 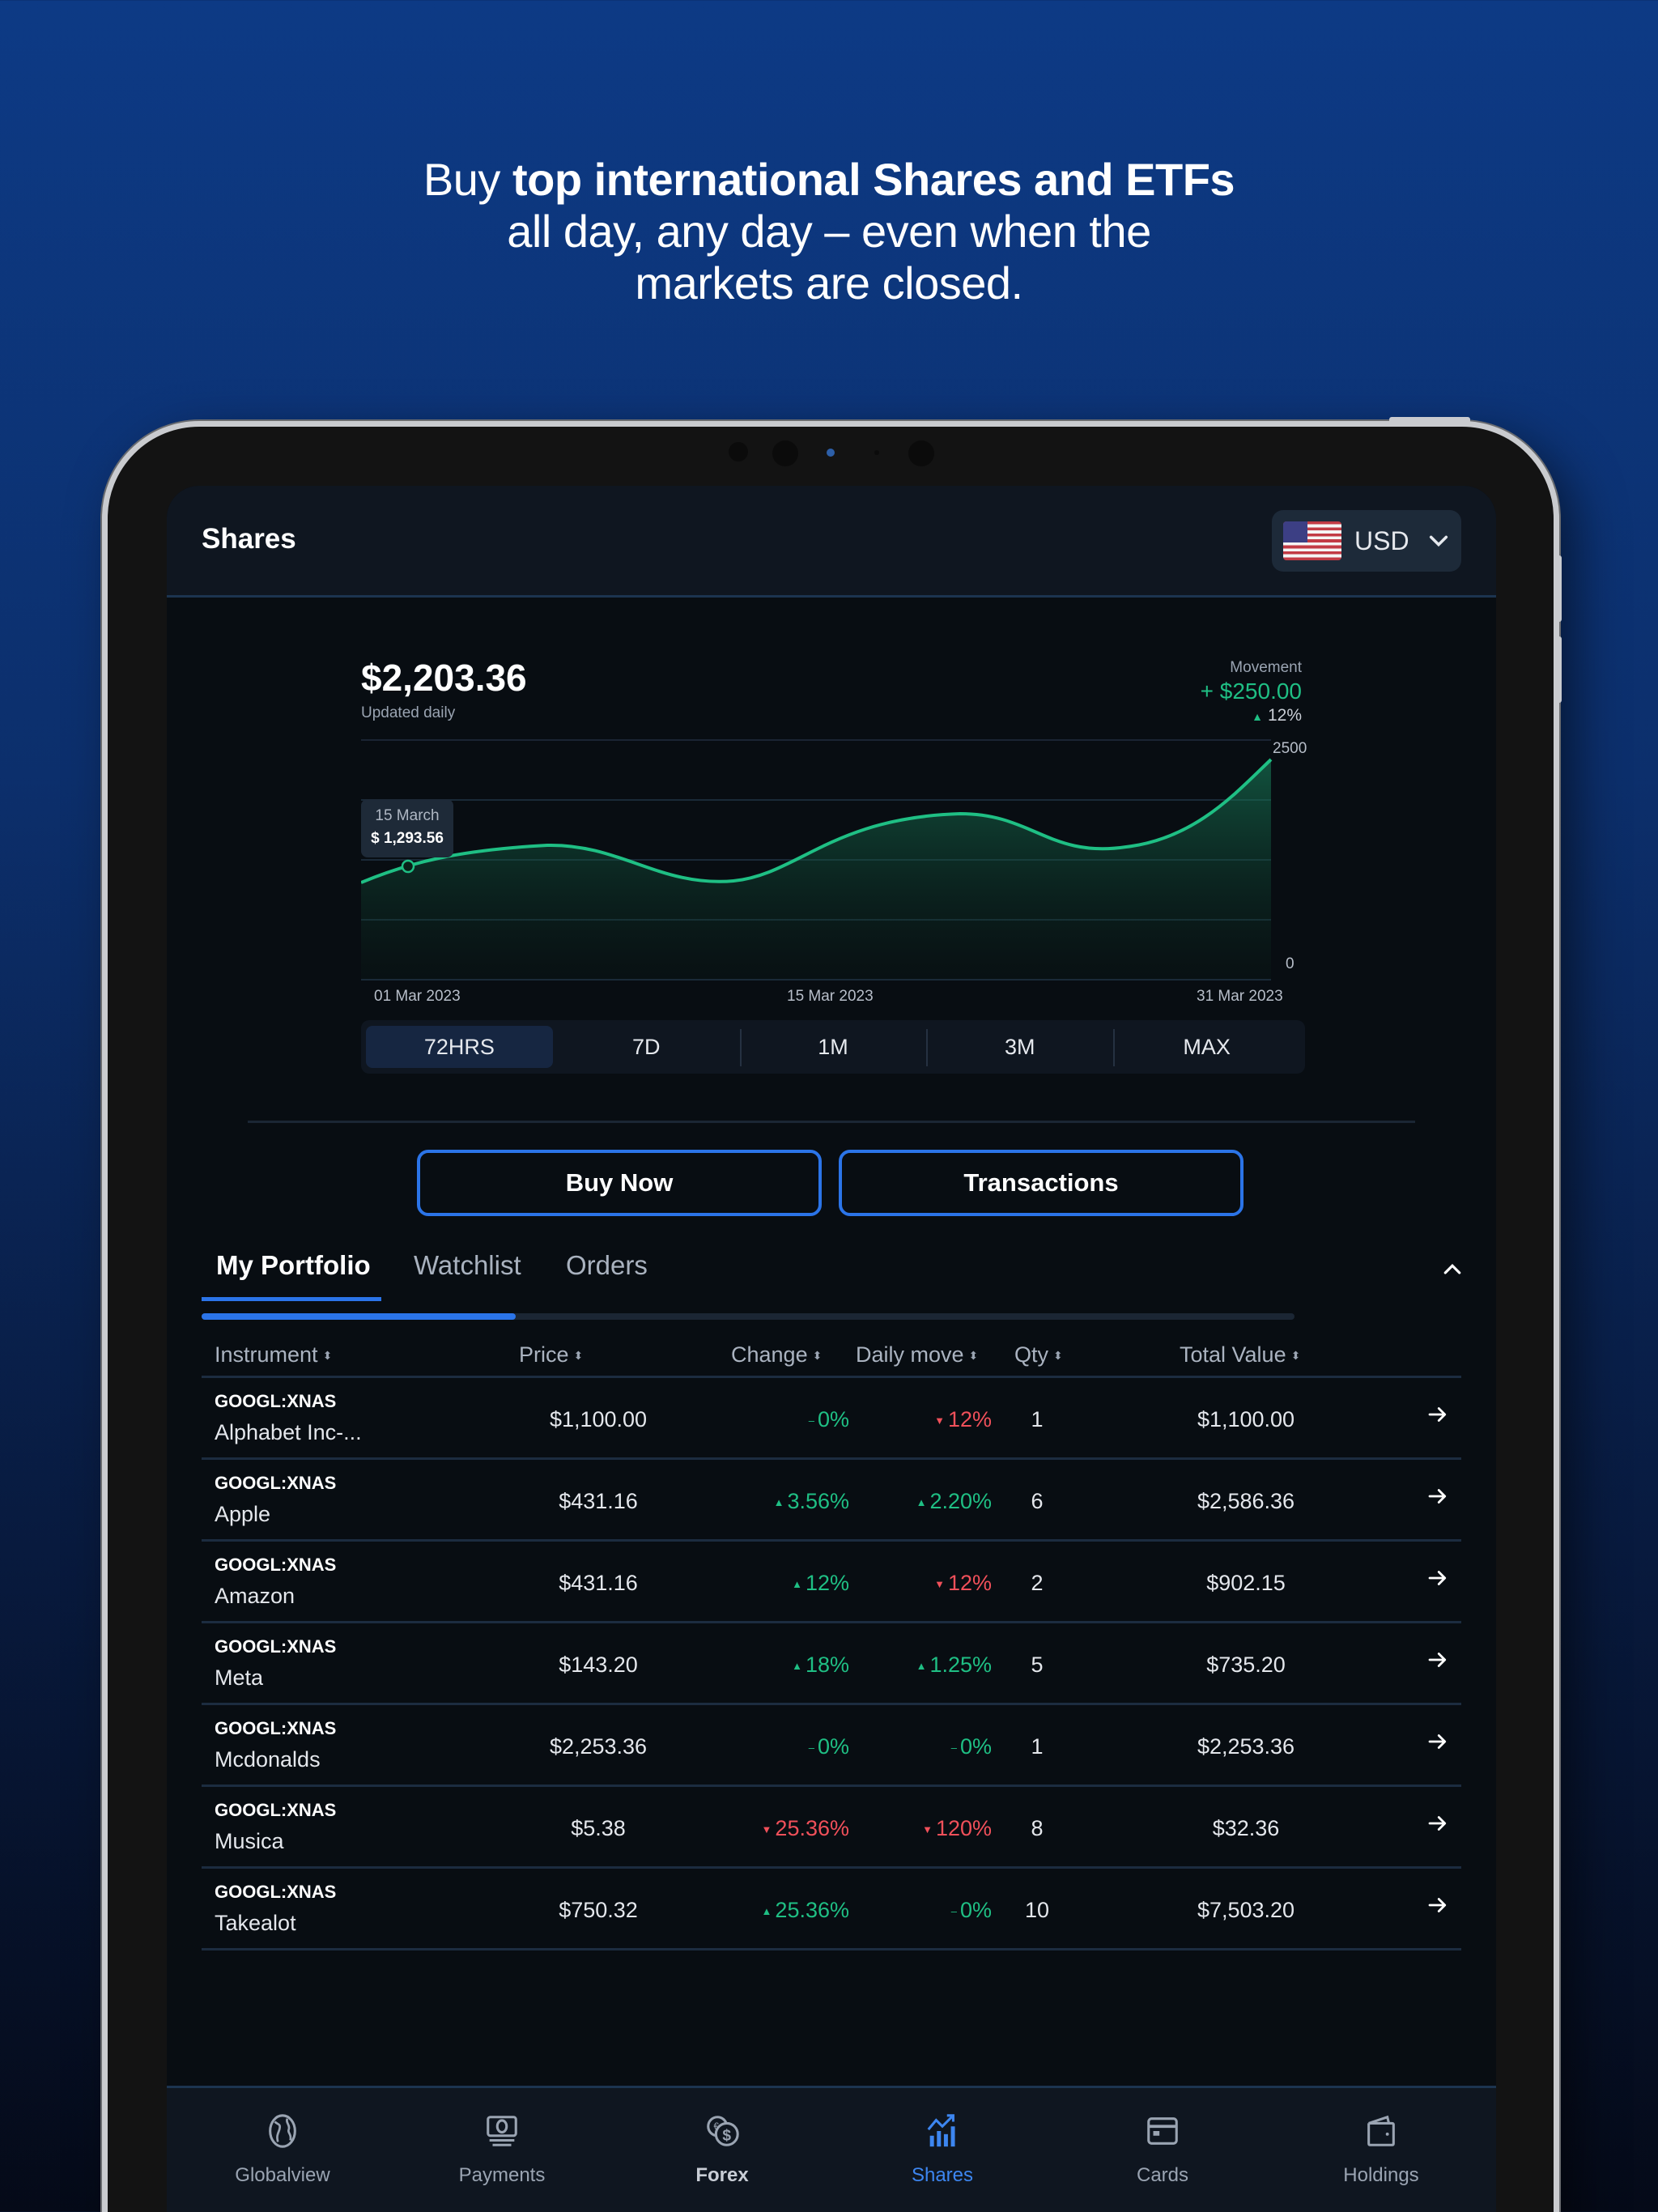 What do you see at coordinates (444, 678) in the screenshot?
I see `portfolio-value: $2,203.36` at bounding box center [444, 678].